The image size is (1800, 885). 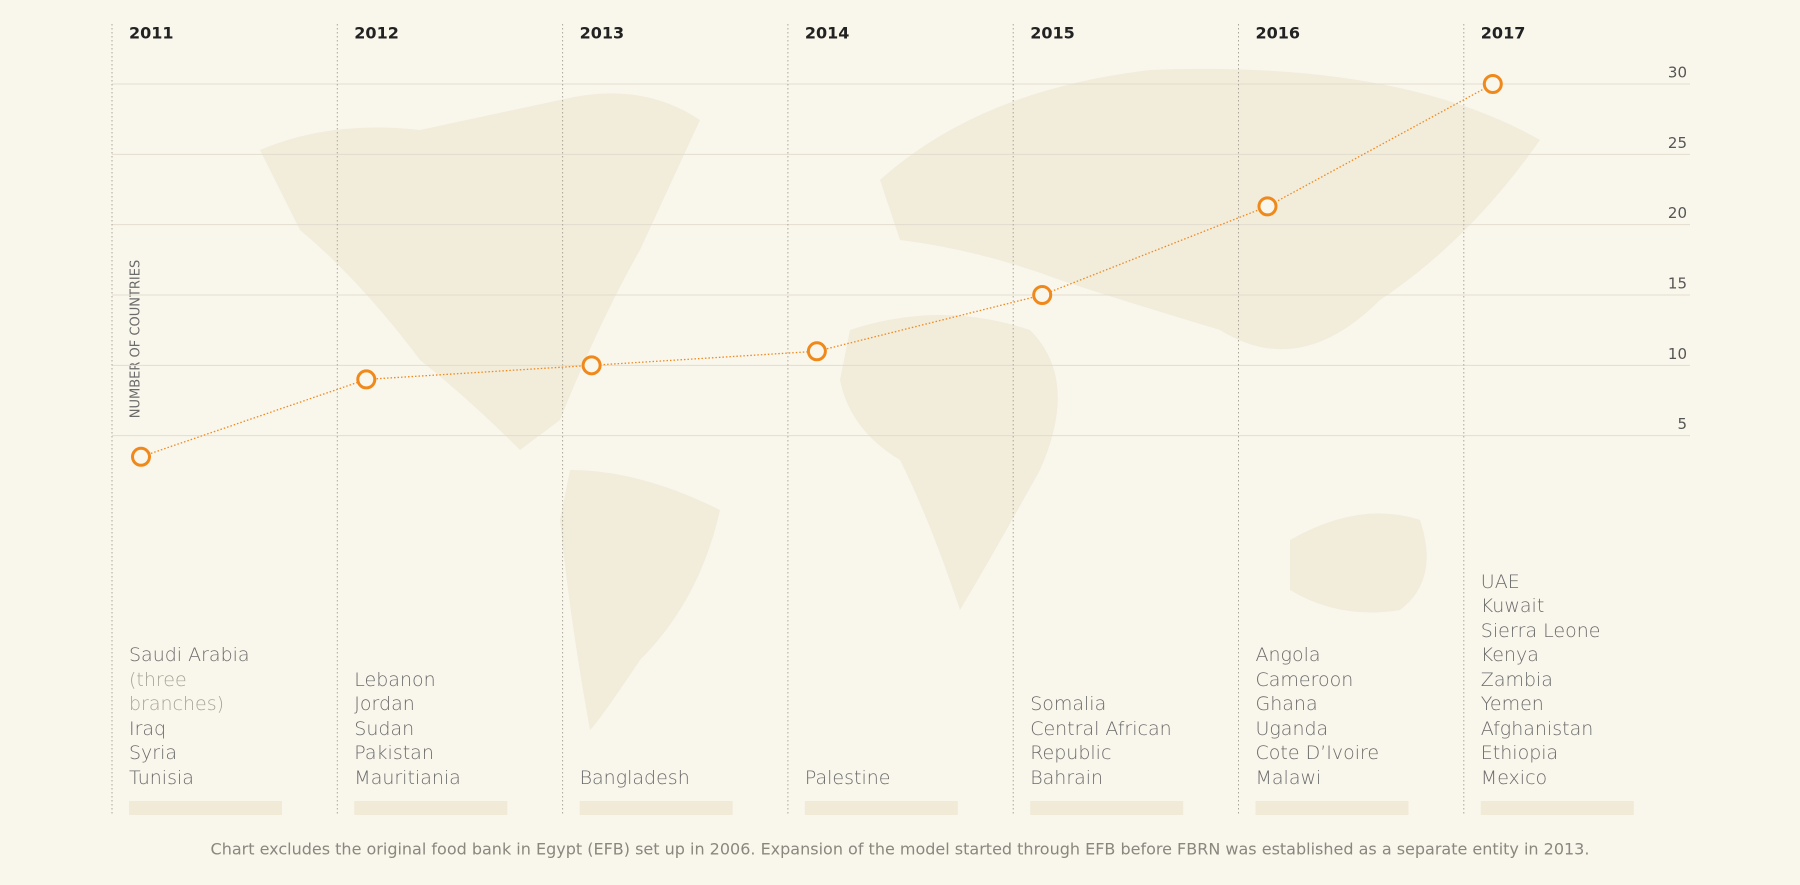 What do you see at coordinates (394, 753) in the screenshot?
I see `country-name: Pakistan` at bounding box center [394, 753].